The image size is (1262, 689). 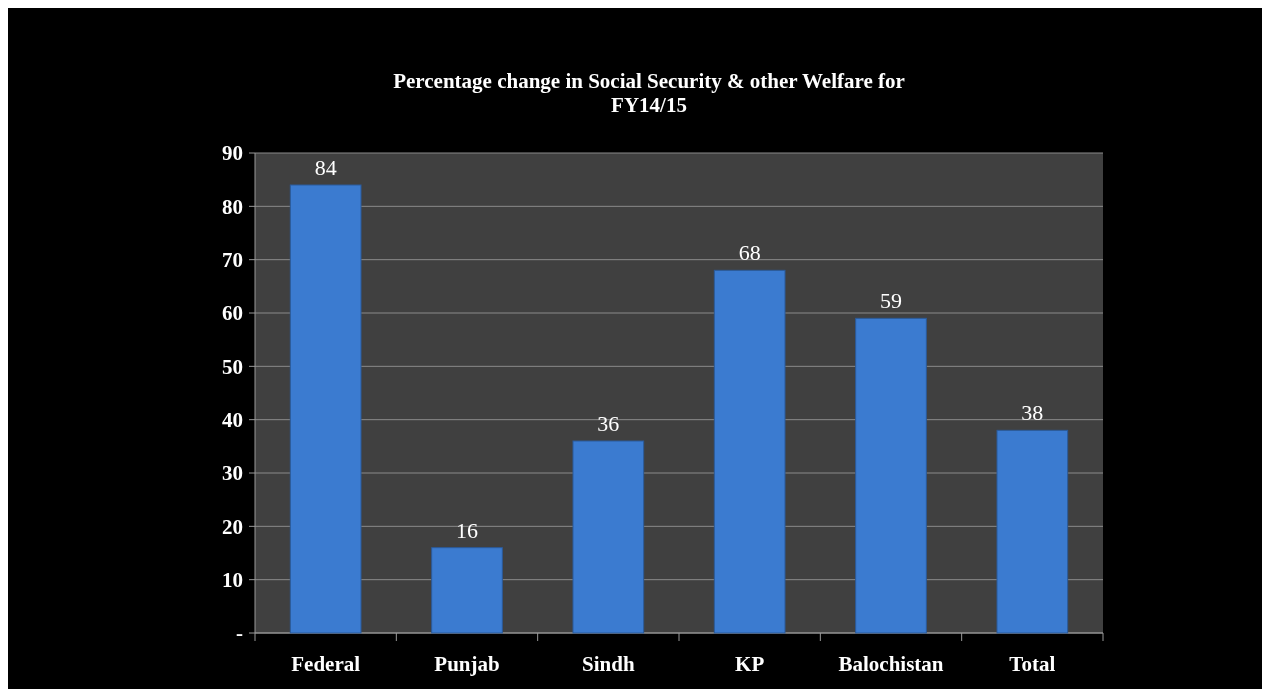 What do you see at coordinates (649, 93) in the screenshot?
I see `chart-title: Percentage change in Social Security & other Welfare for FY14/15` at bounding box center [649, 93].